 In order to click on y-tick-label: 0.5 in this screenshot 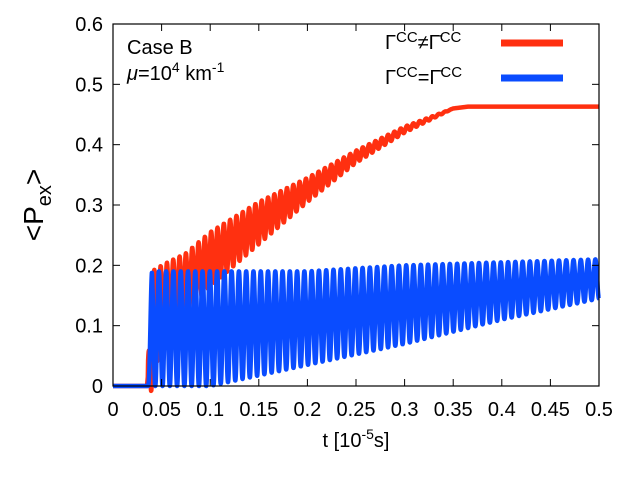, I will do `click(89, 85)`.